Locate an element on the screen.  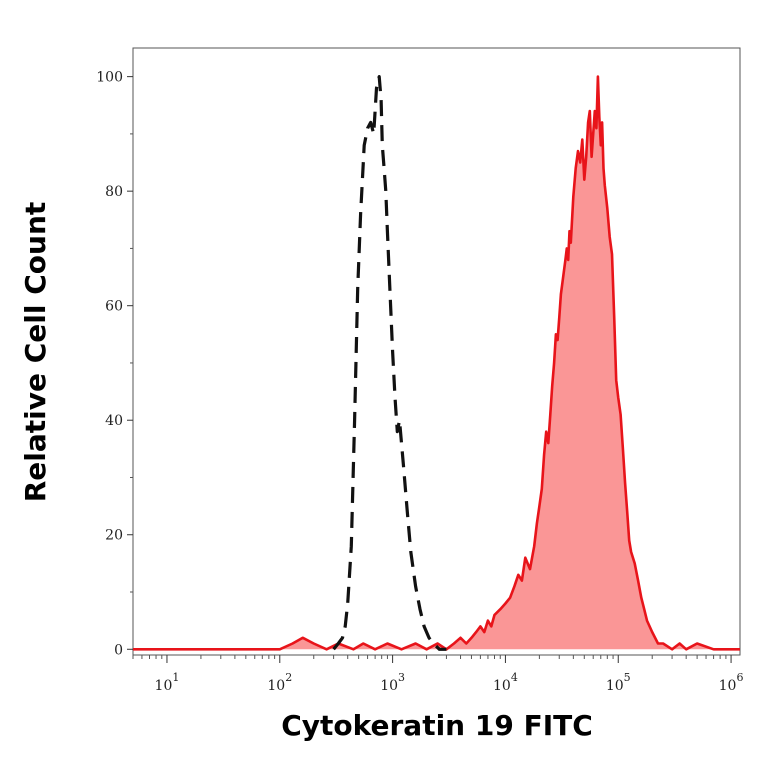
x-tick-label: 10² is located at coordinates (279, 682).